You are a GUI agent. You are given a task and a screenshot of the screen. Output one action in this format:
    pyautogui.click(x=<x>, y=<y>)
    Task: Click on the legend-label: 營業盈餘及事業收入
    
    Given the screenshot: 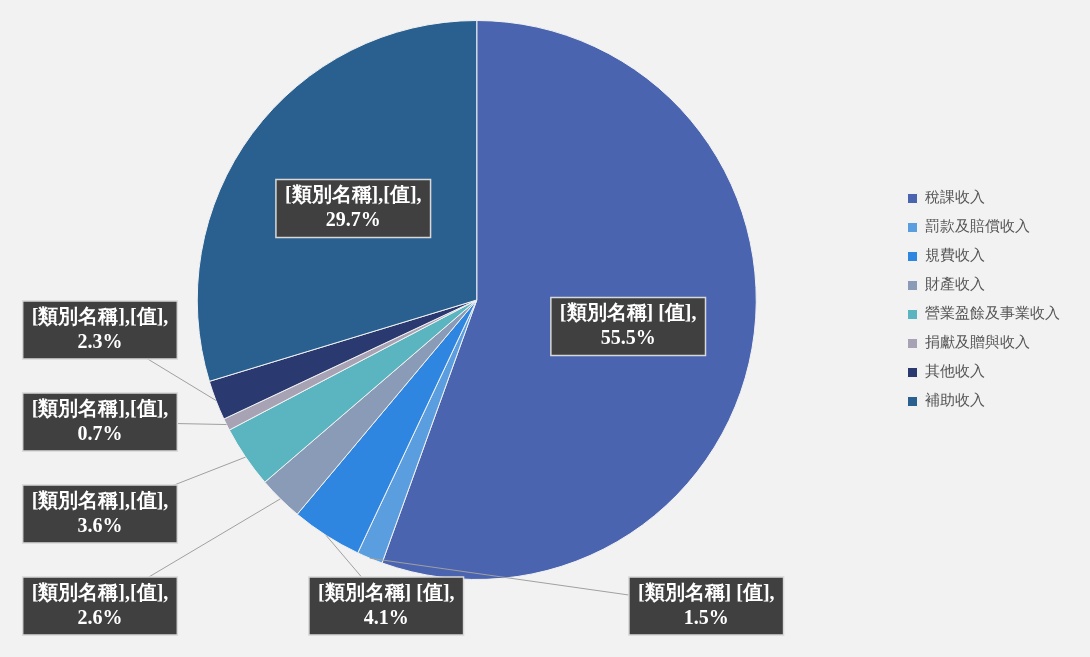 What is the action you would take?
    pyautogui.click(x=992, y=313)
    